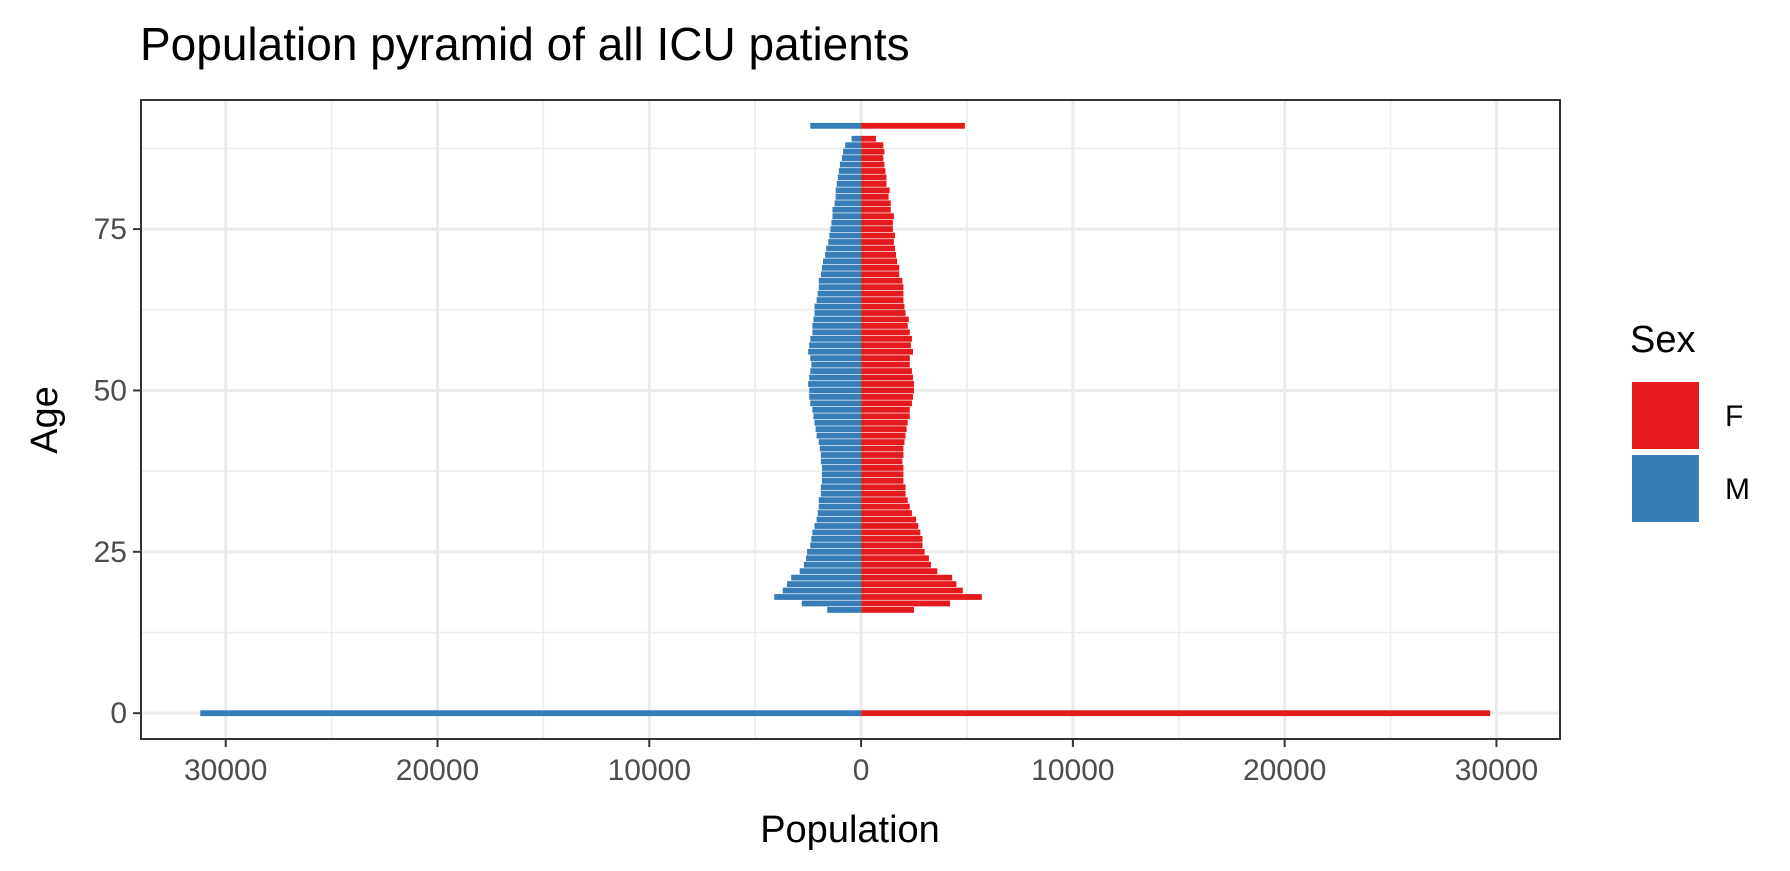 The image size is (1790, 871). Describe the element at coordinates (850, 830) in the screenshot. I see `x-axis-title: Population` at that location.